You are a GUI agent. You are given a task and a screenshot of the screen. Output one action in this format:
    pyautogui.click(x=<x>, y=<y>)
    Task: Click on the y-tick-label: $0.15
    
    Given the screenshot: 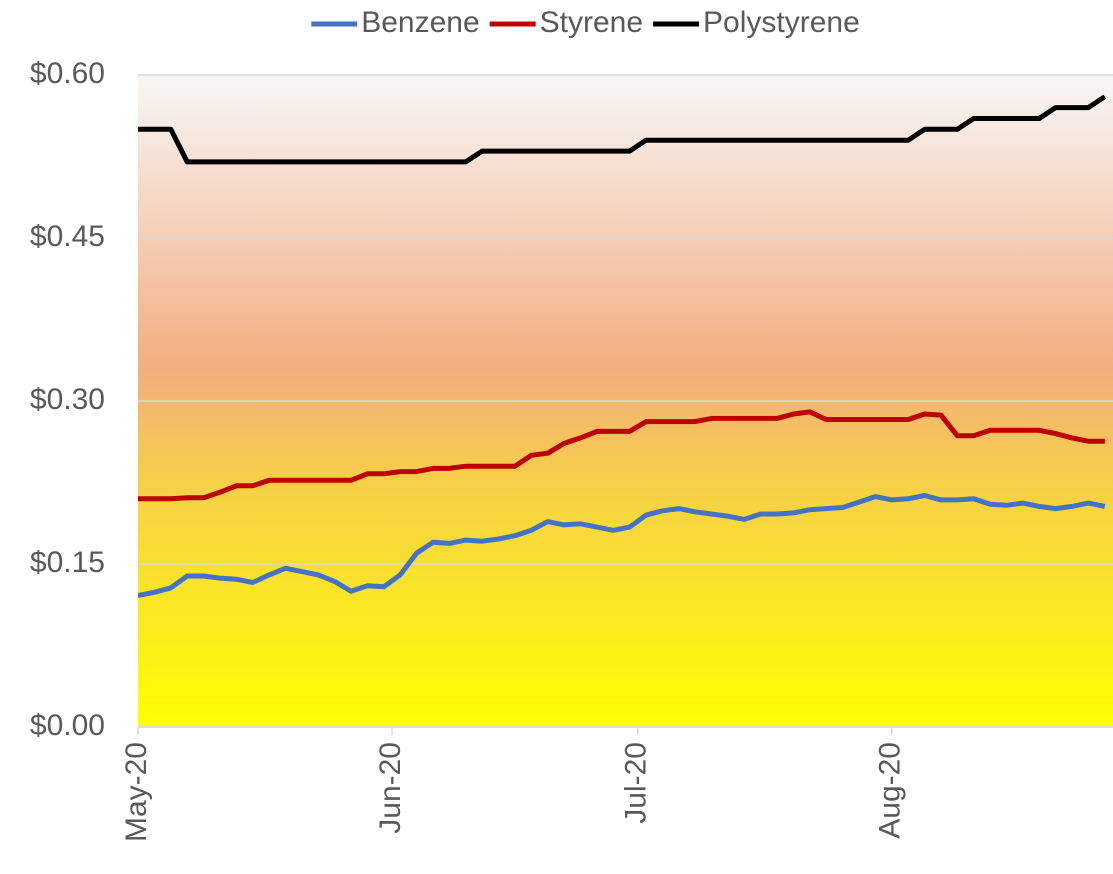 What is the action you would take?
    pyautogui.click(x=67, y=562)
    